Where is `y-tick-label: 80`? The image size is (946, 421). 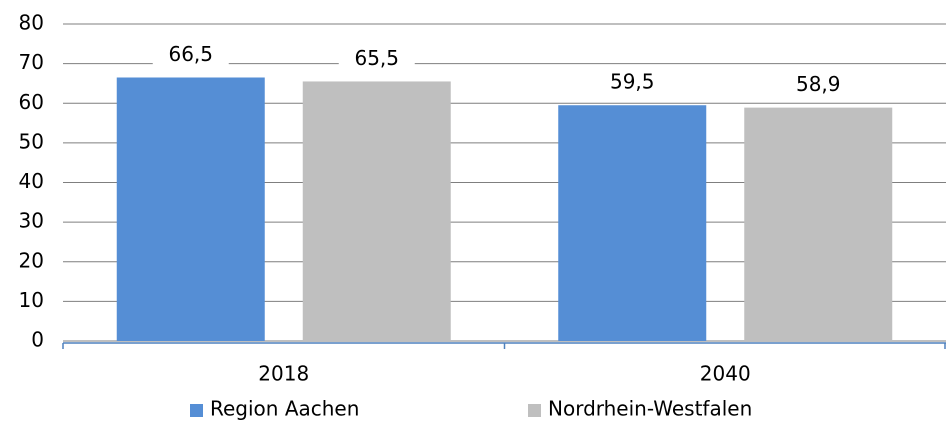
y-tick-label: 80 is located at coordinates (31, 23).